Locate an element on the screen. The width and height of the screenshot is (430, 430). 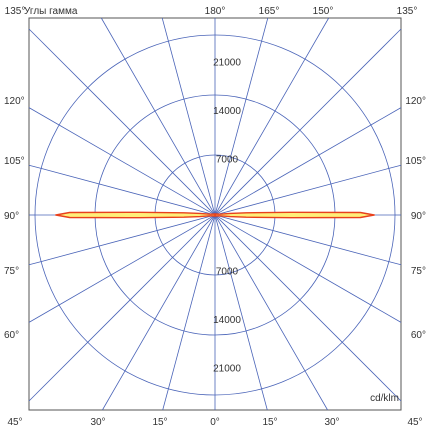
intensity-lobe-left is located at coordinates (135, 215).